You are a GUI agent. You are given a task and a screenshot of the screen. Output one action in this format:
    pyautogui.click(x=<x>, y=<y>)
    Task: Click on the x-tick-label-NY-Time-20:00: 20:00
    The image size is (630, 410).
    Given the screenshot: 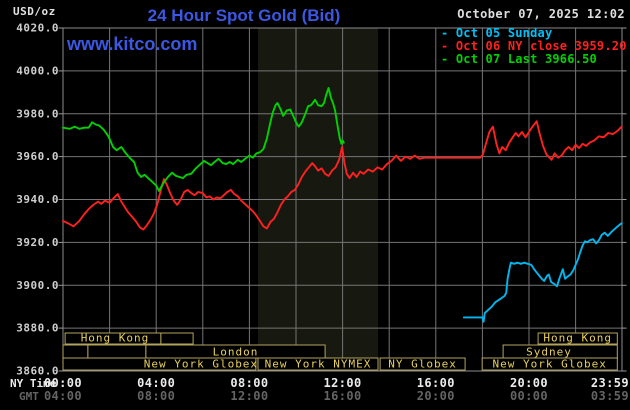 What is the action you would take?
    pyautogui.click(x=529, y=383)
    